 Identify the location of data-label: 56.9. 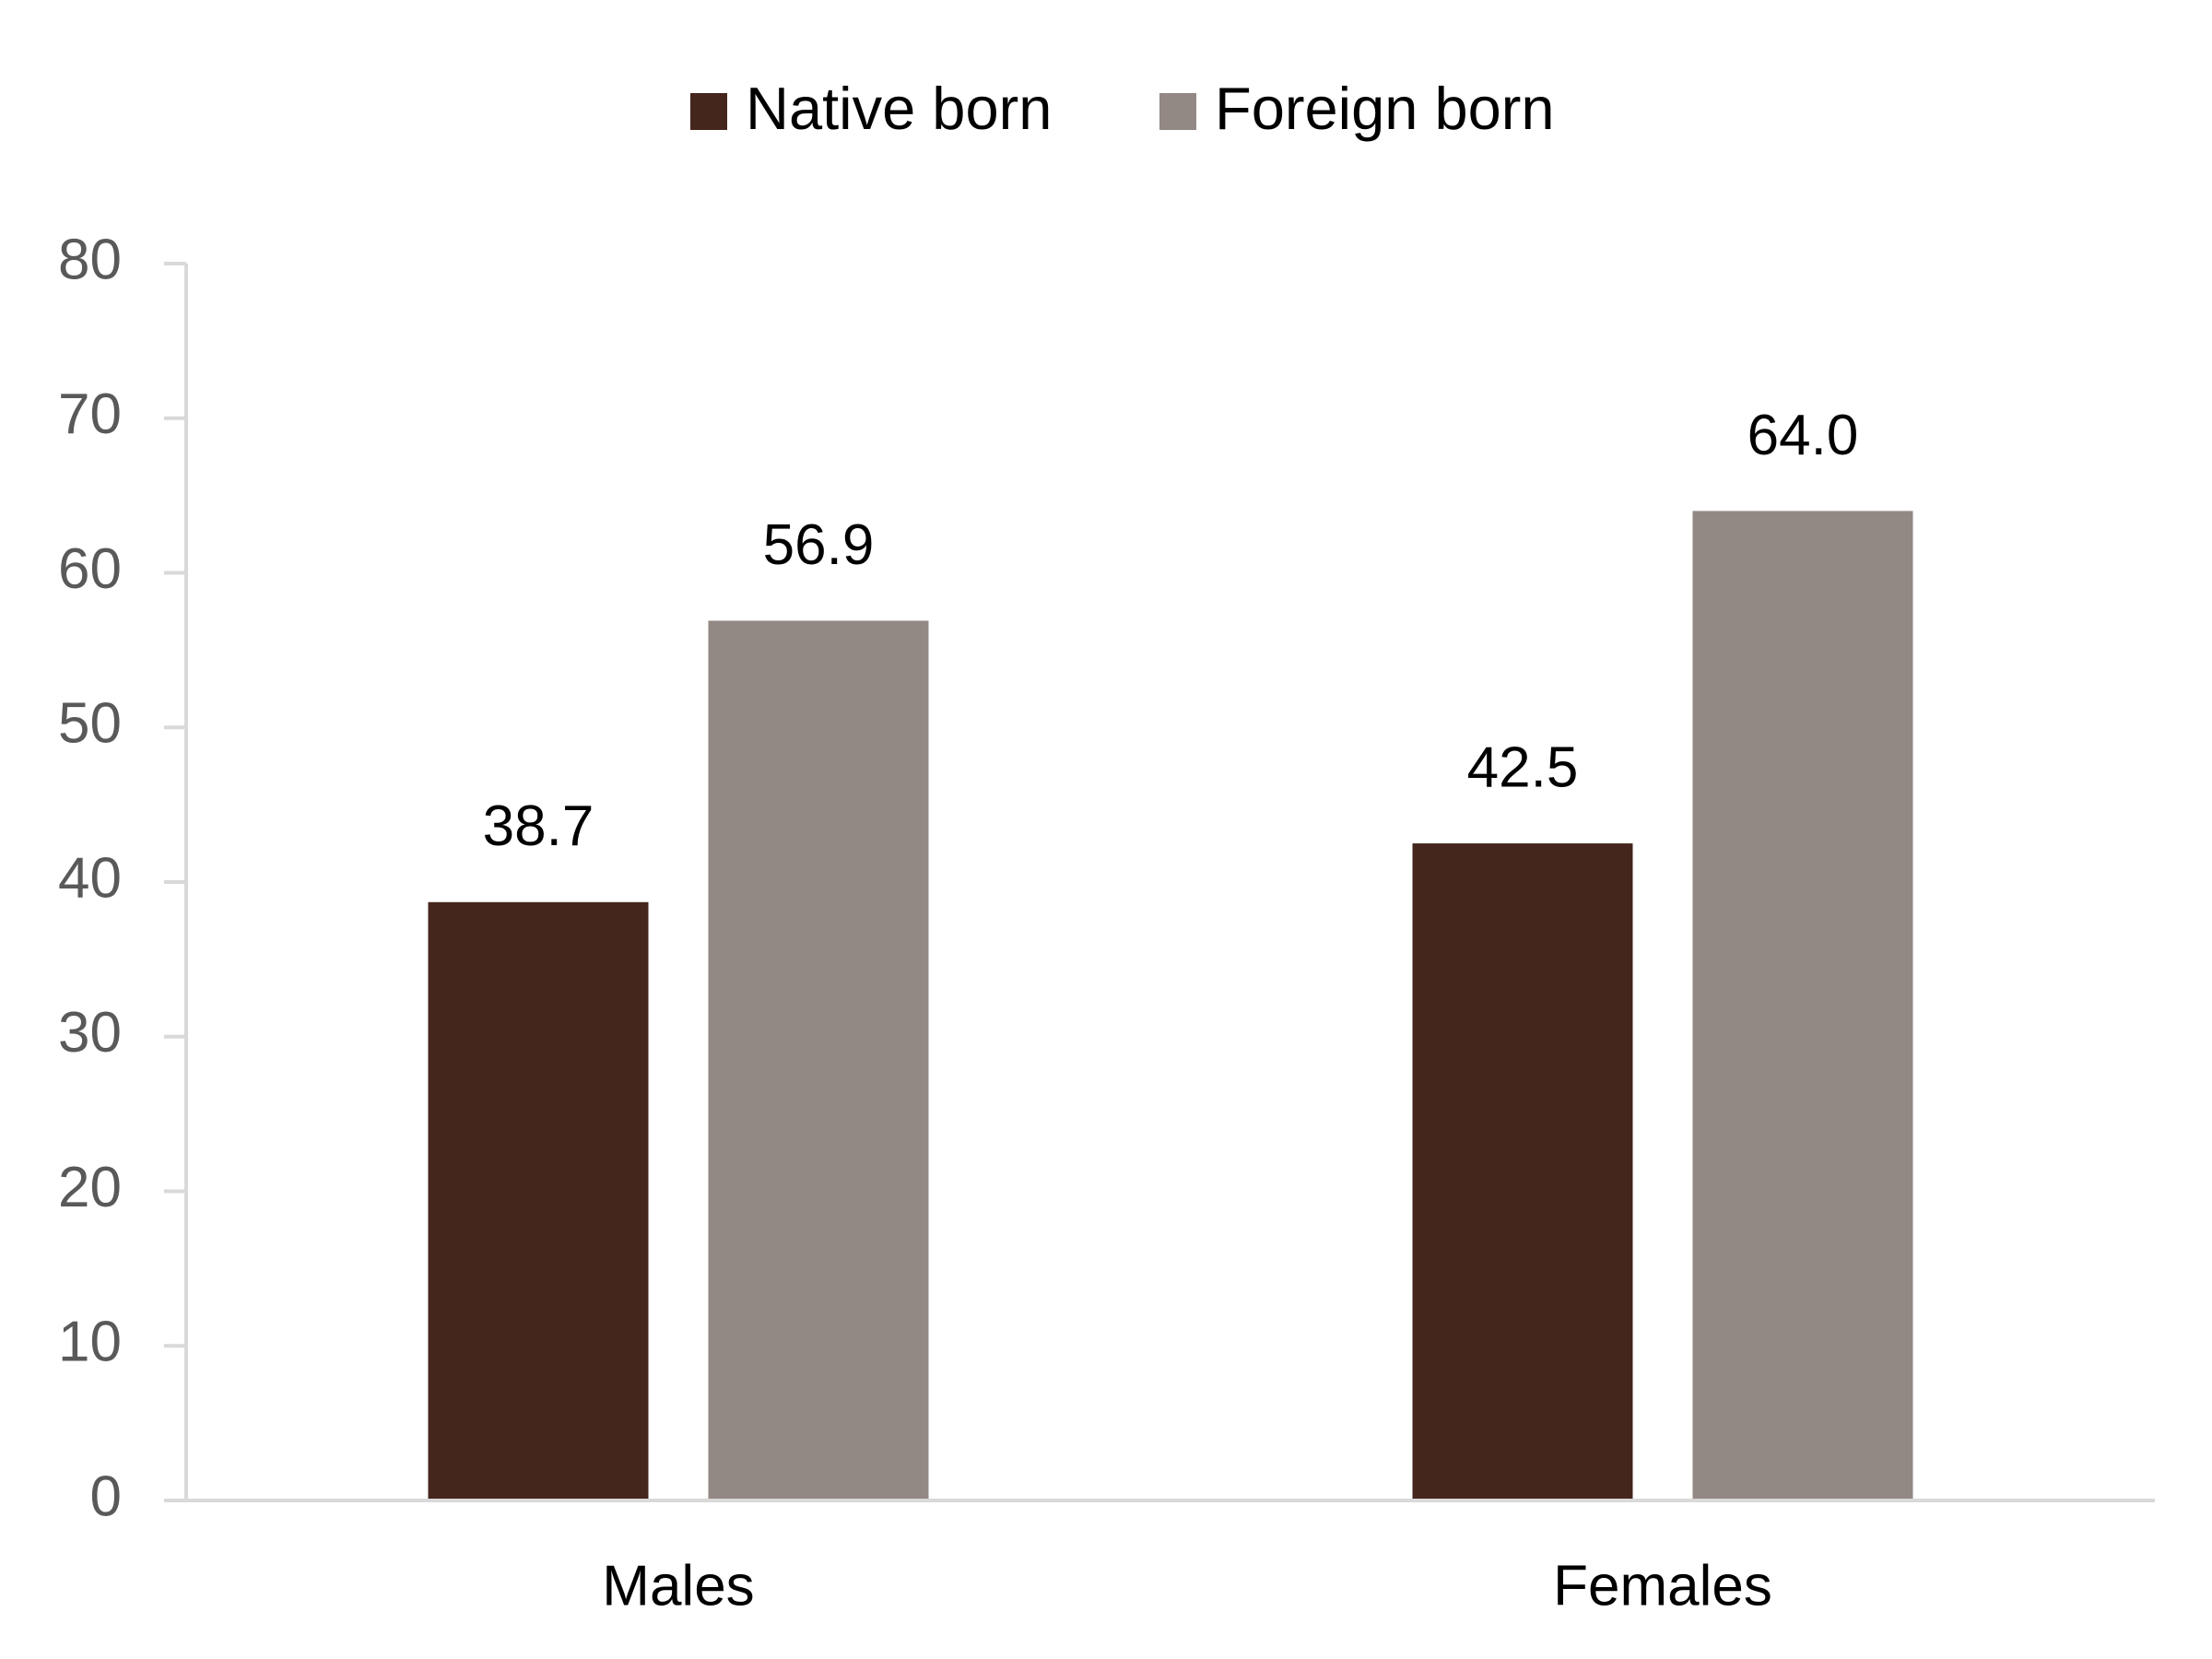
(819, 545).